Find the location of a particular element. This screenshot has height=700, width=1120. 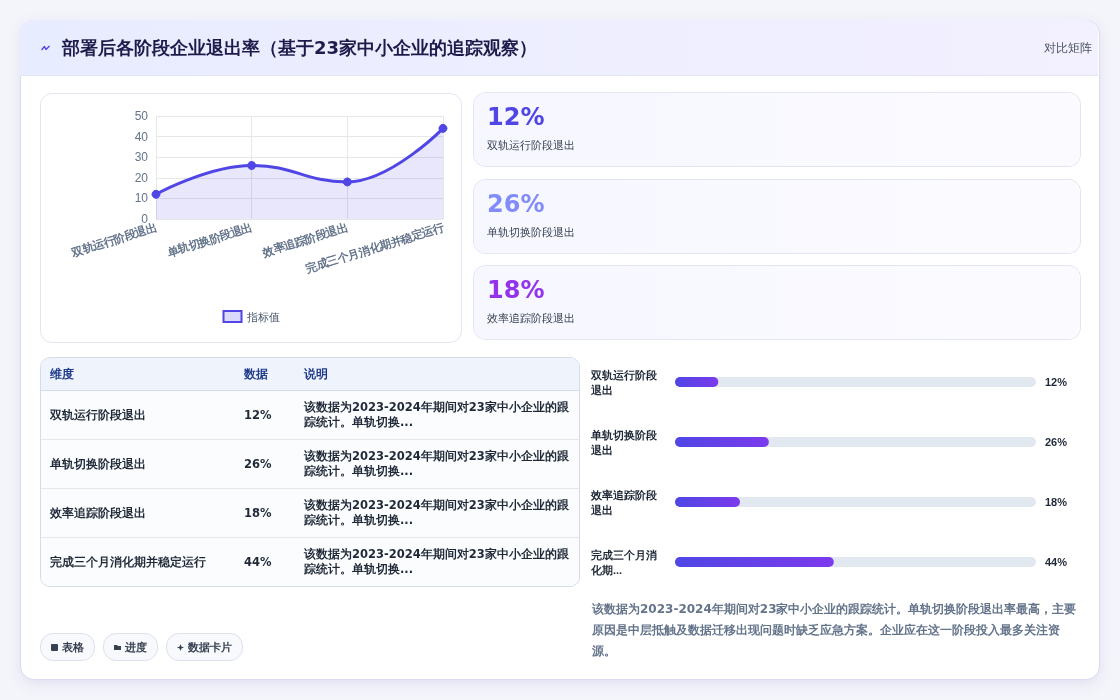

y-tick-label: 0 is located at coordinates (145, 219).